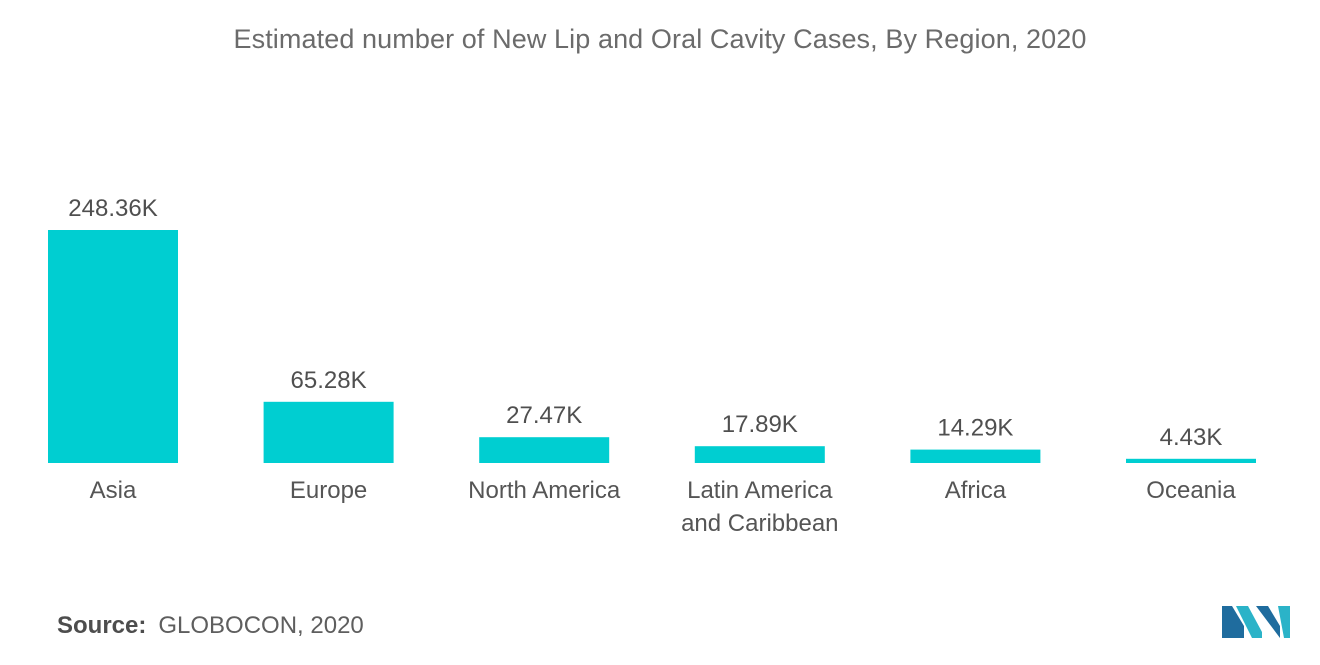 This screenshot has height=665, width=1320. Describe the element at coordinates (112, 208) in the screenshot. I see `data-label-0: 248.36K` at that location.